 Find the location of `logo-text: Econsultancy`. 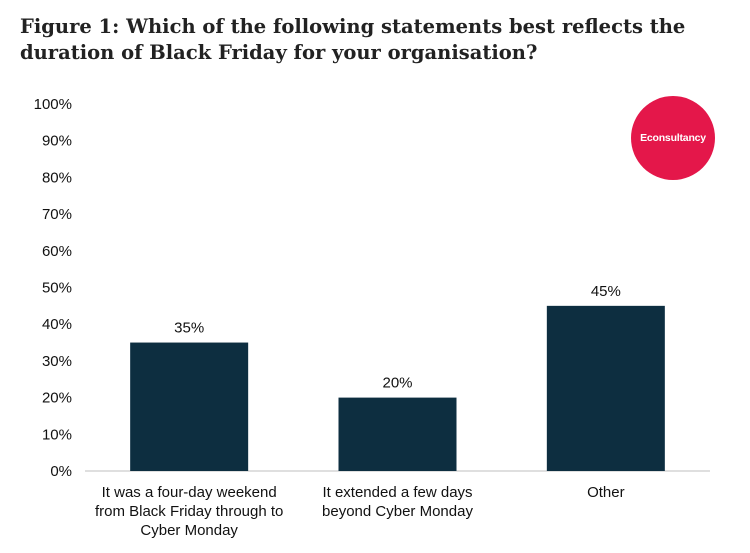

logo-text: Econsultancy is located at coordinates (673, 138).